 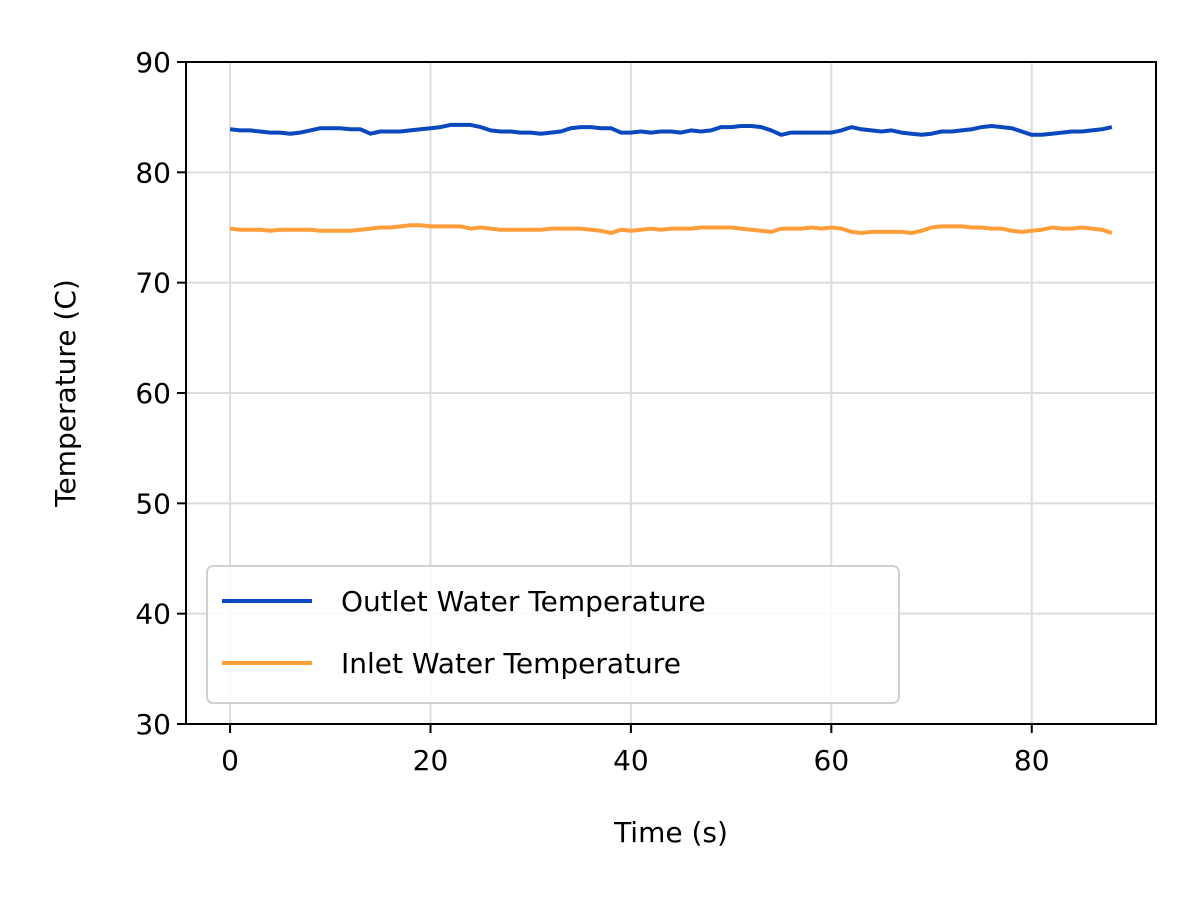 What do you see at coordinates (431, 760) in the screenshot?
I see `x-tick-label: 20` at bounding box center [431, 760].